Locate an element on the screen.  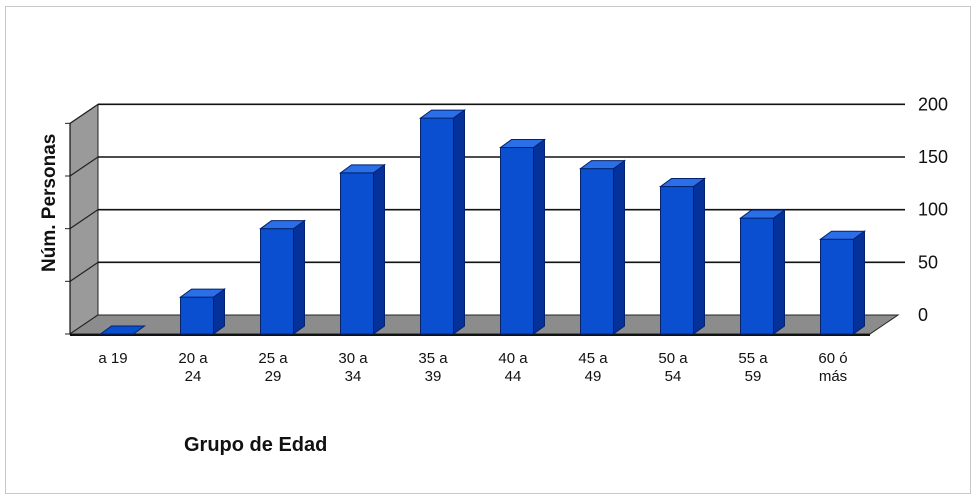
y-tick-label: 150 is located at coordinates (933, 157).